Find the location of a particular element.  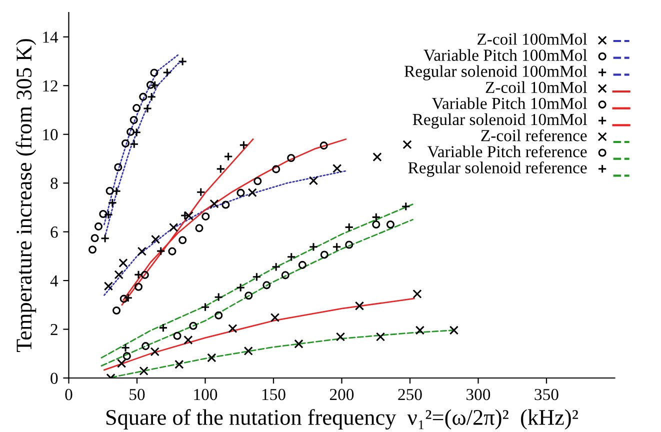

x-tick-label: 0 is located at coordinates (68, 394).